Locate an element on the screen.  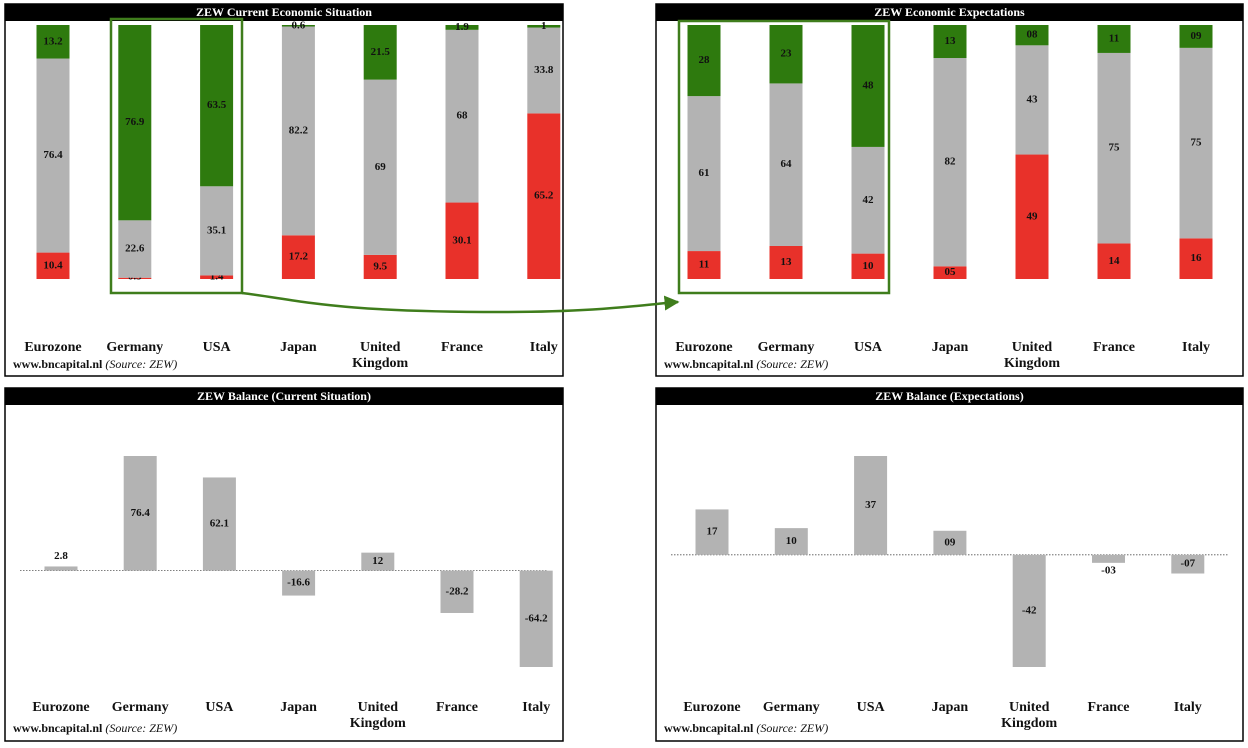
data-label: -42 is located at coordinates (1029, 610).